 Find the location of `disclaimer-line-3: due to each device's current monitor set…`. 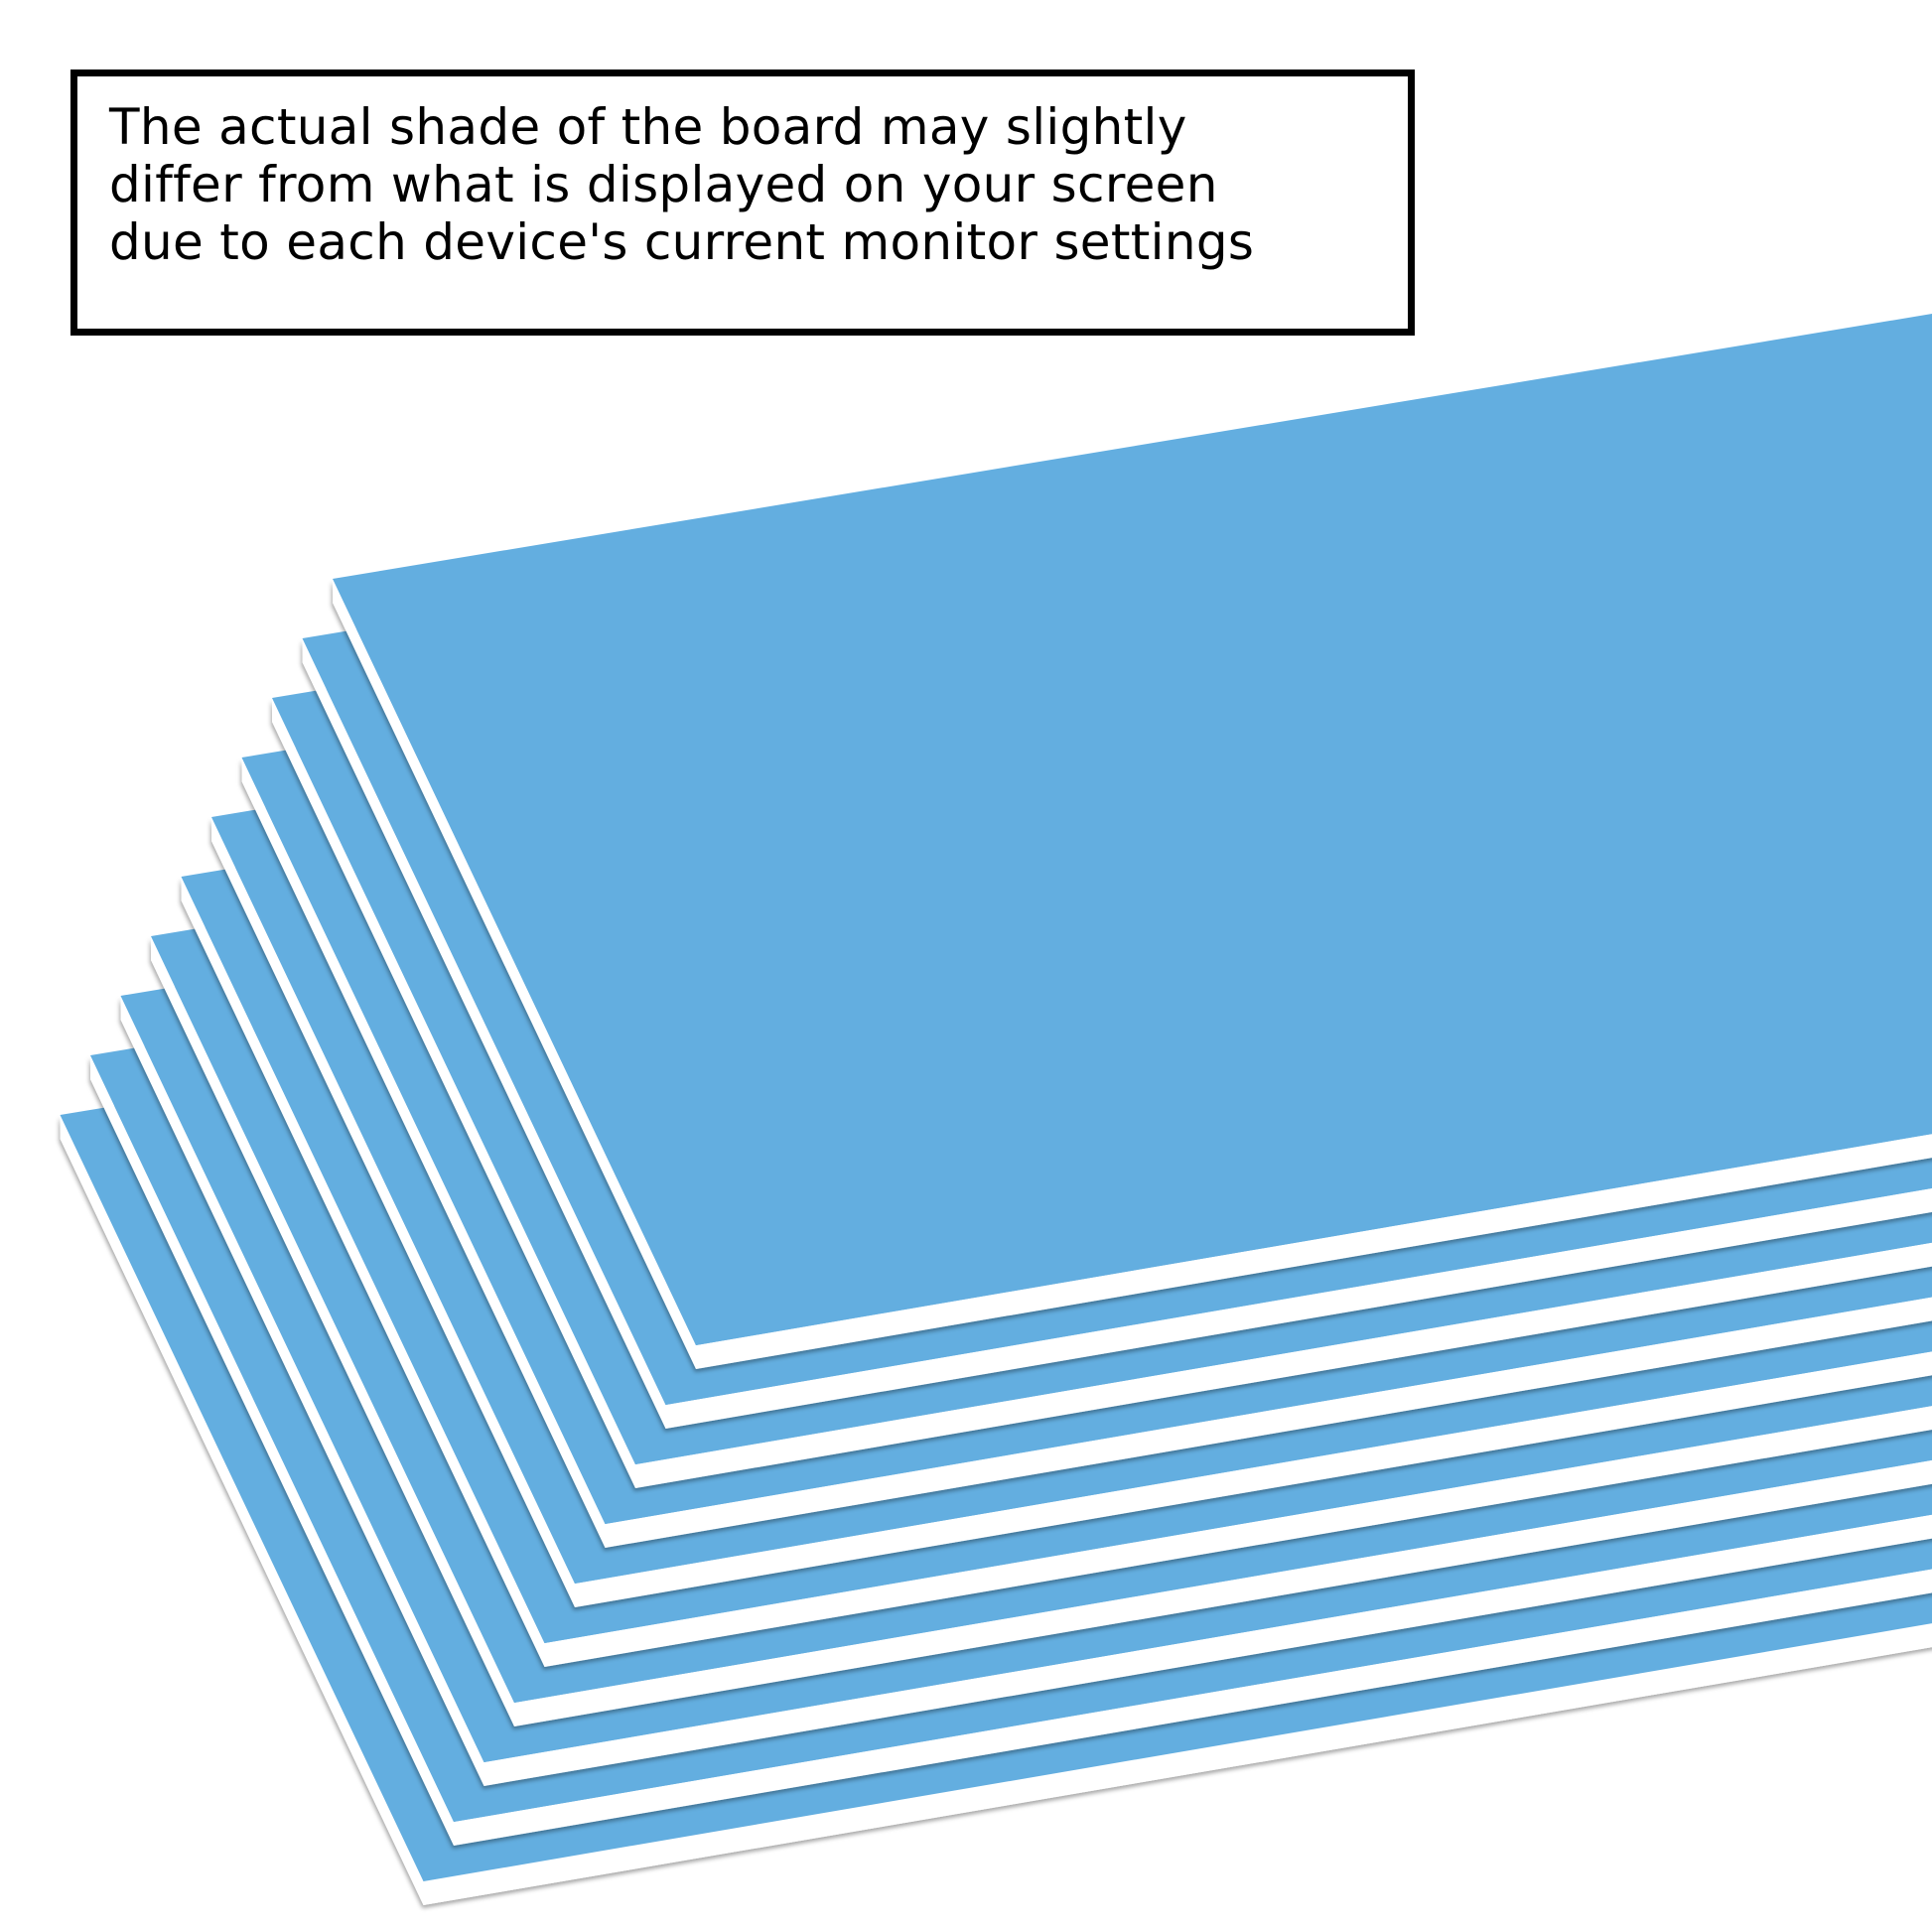

disclaimer-line-3: due to each device's current monitor set… is located at coordinates (682, 242).